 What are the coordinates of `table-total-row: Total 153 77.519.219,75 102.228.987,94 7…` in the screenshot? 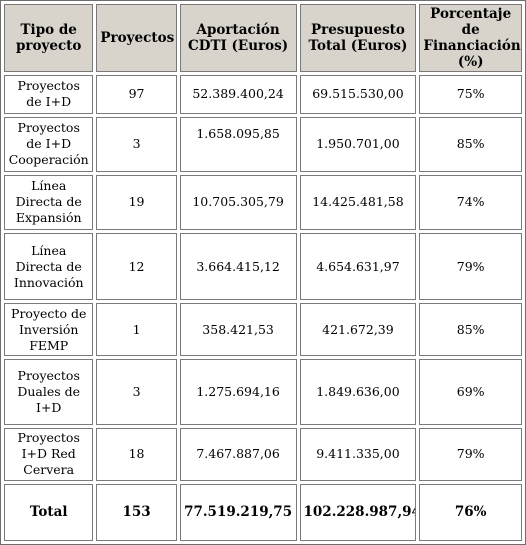 It's located at (263, 512).